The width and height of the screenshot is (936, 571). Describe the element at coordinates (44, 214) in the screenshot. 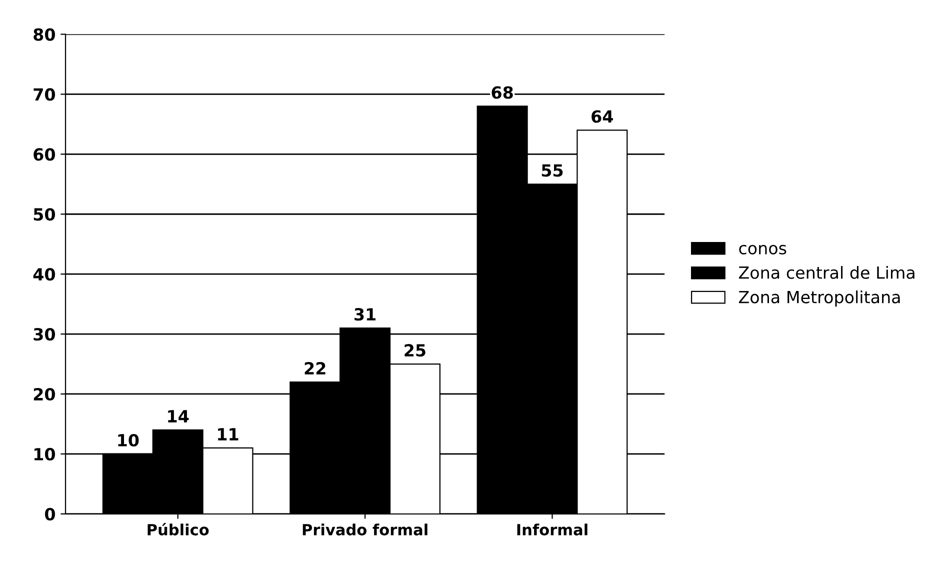

I see `y-tick-label: 50` at that location.